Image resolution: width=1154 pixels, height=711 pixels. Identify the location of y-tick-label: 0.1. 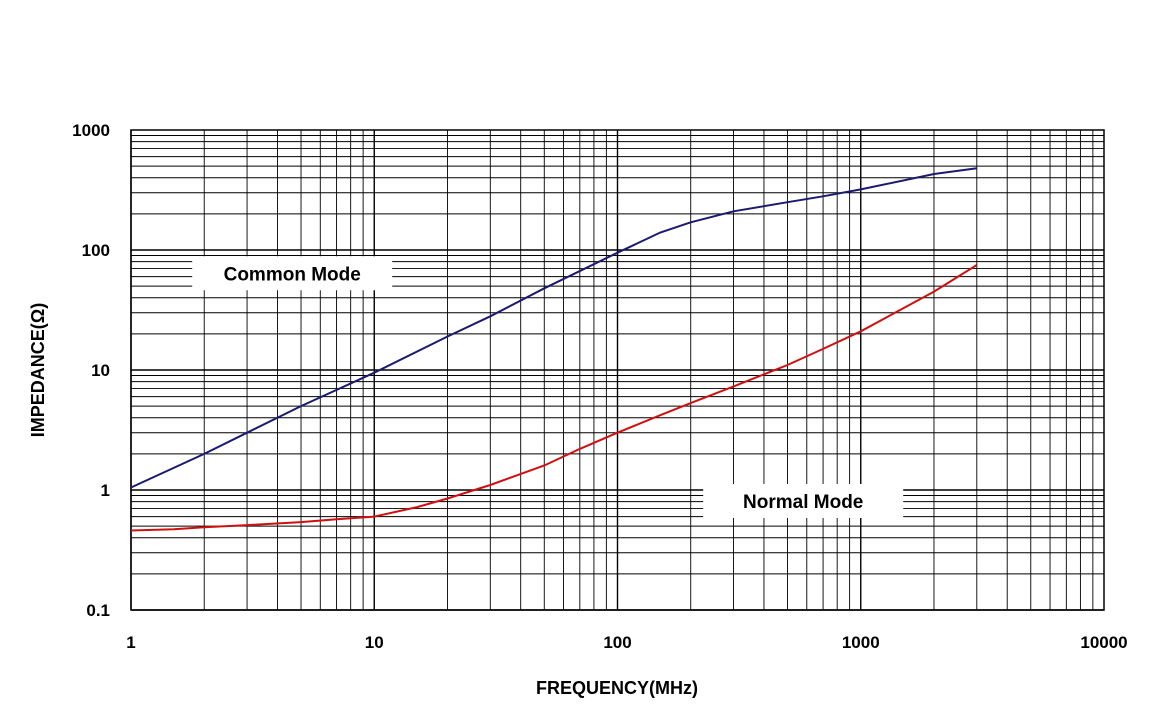
(98, 610).